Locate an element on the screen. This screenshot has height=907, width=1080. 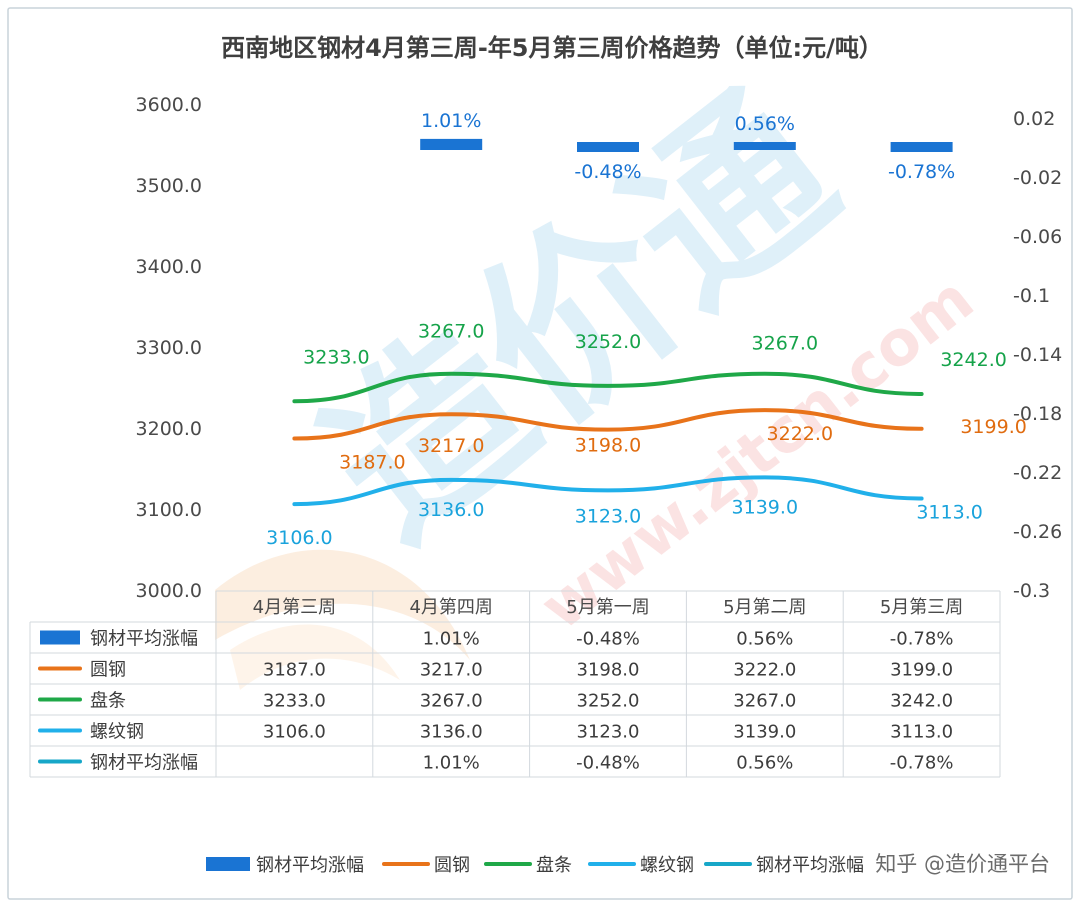
legend: 钢材平均涨幅 圆钢 盘条 螺纹钢 钢材平均涨幅 is located at coordinates (535, 865).